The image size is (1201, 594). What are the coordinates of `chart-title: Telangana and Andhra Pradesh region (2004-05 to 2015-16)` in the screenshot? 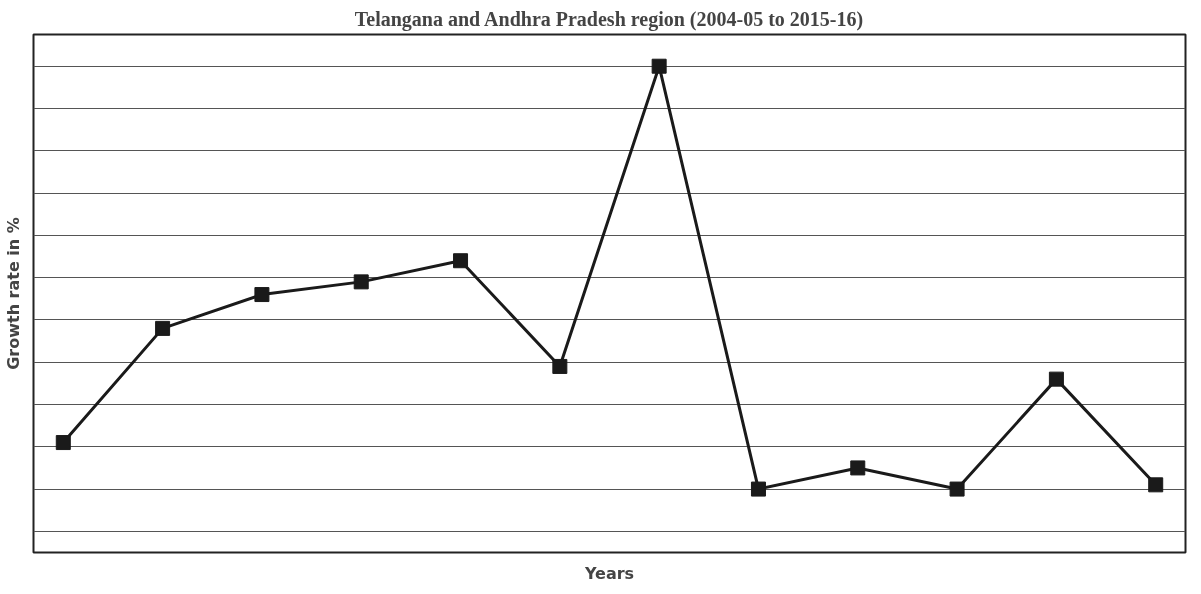 It's located at (609, 19).